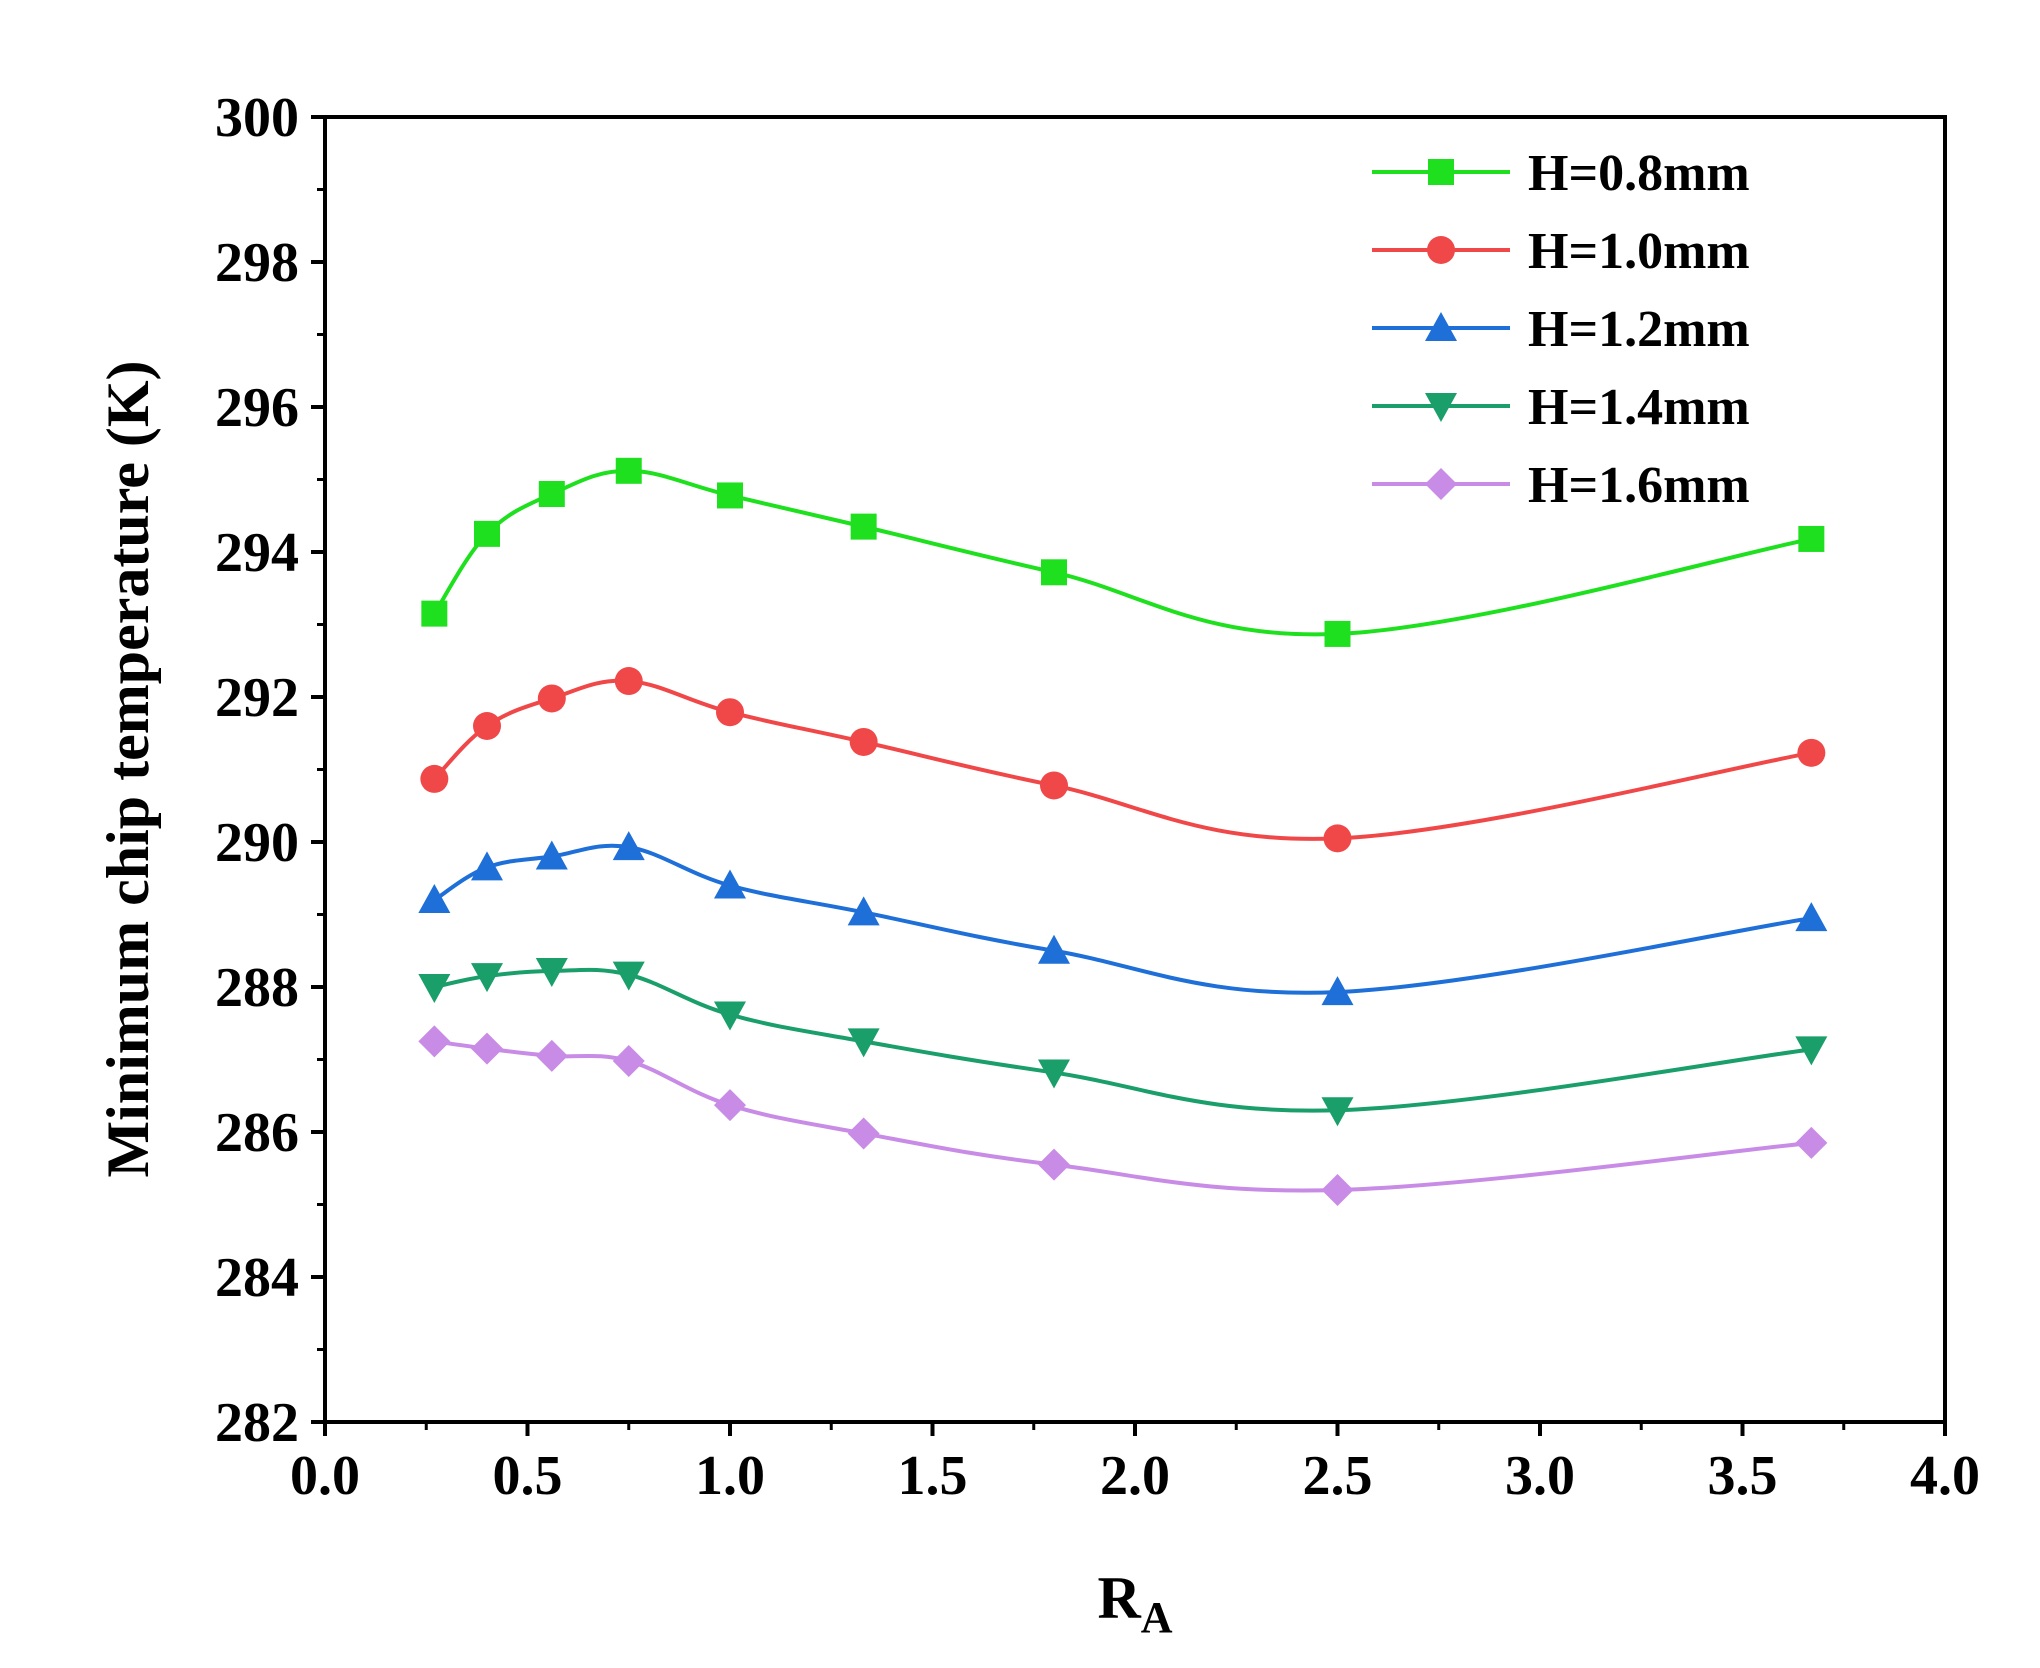 The height and width of the screenshot is (1668, 2040). What do you see at coordinates (1639, 329) in the screenshot?
I see `legend-label: H=1.2mm` at bounding box center [1639, 329].